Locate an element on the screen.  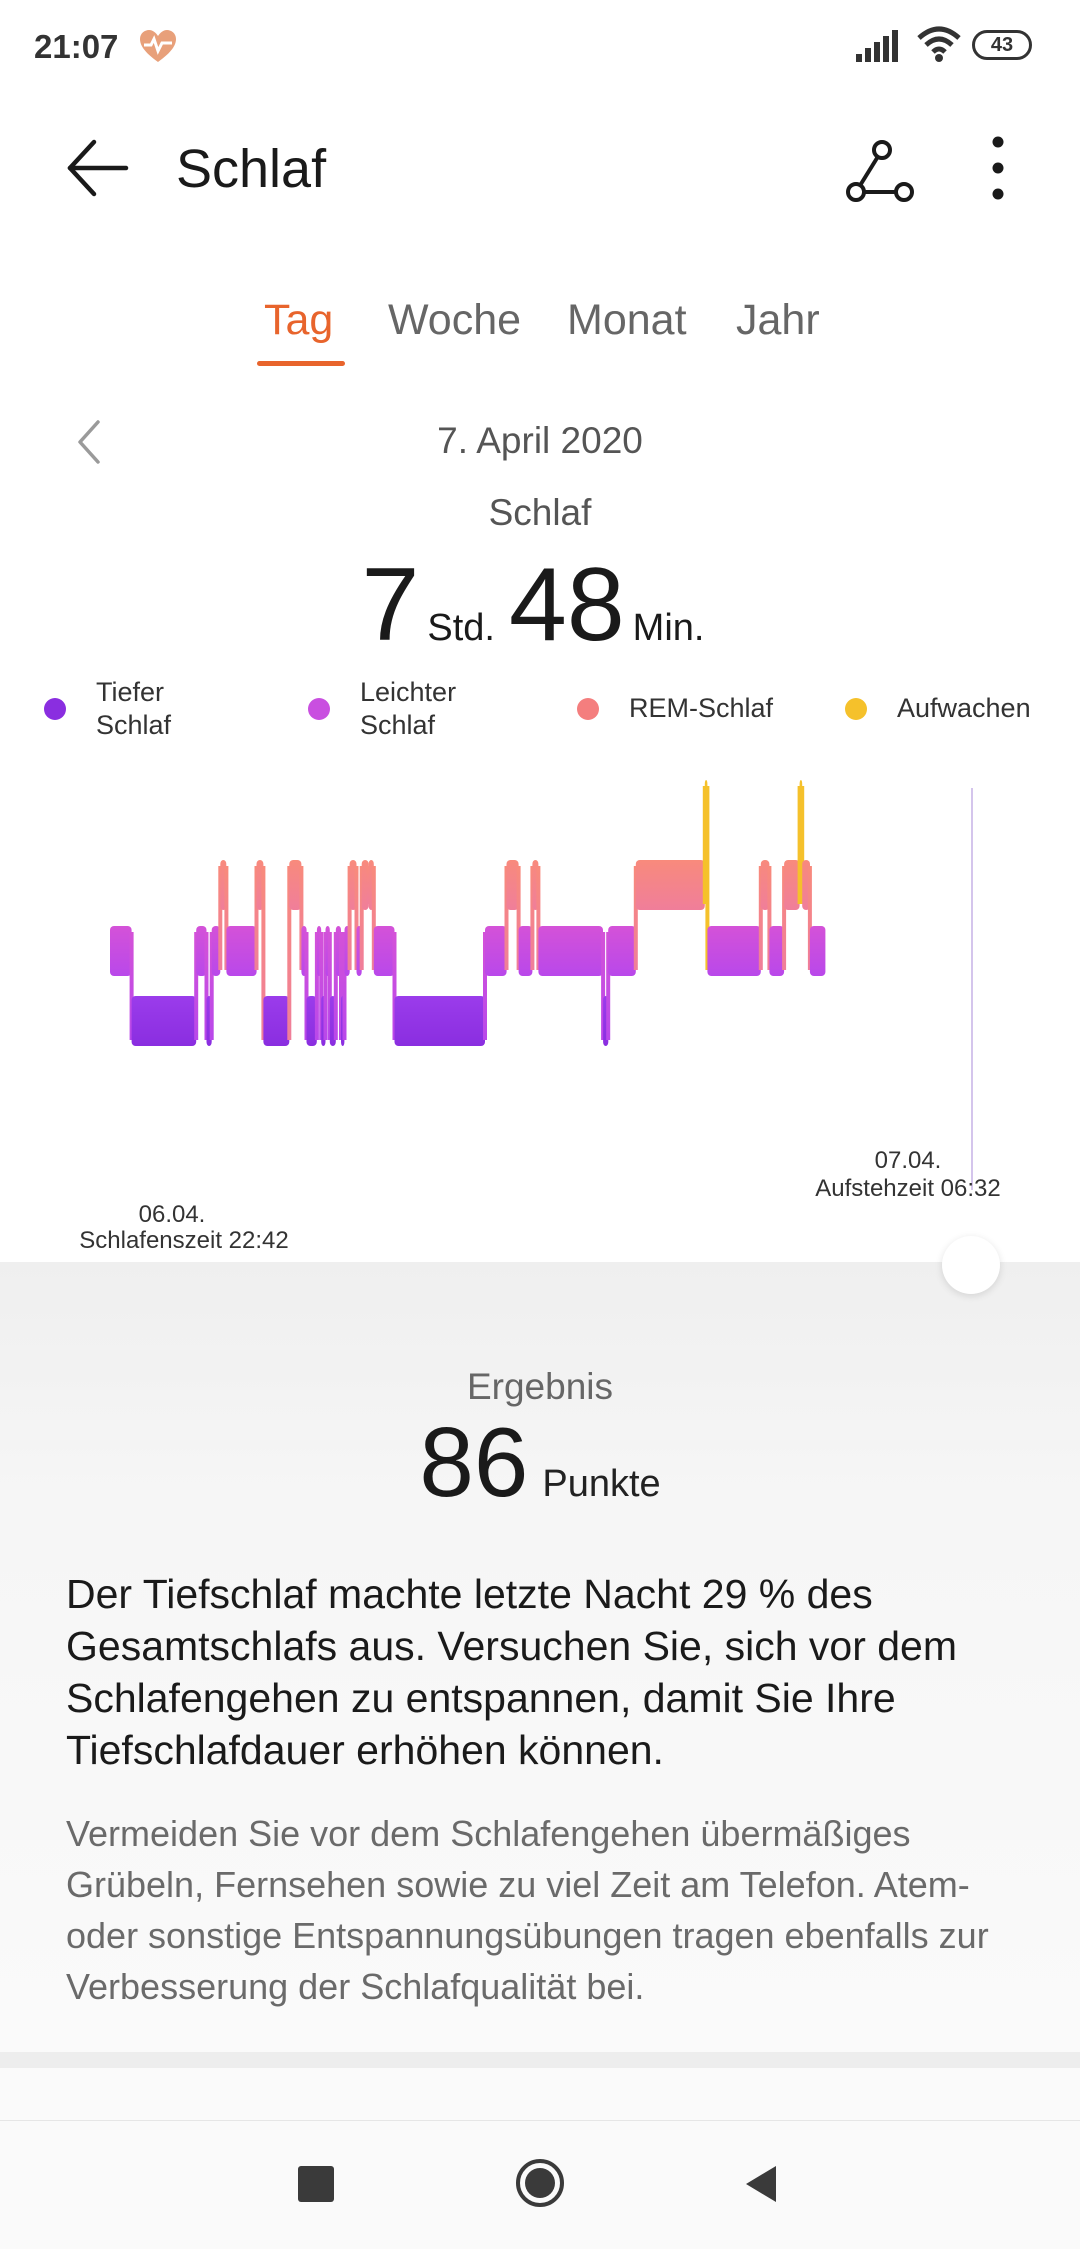
legend-deep-sleep: Tiefer Schlaf is located at coordinates (107, 709).